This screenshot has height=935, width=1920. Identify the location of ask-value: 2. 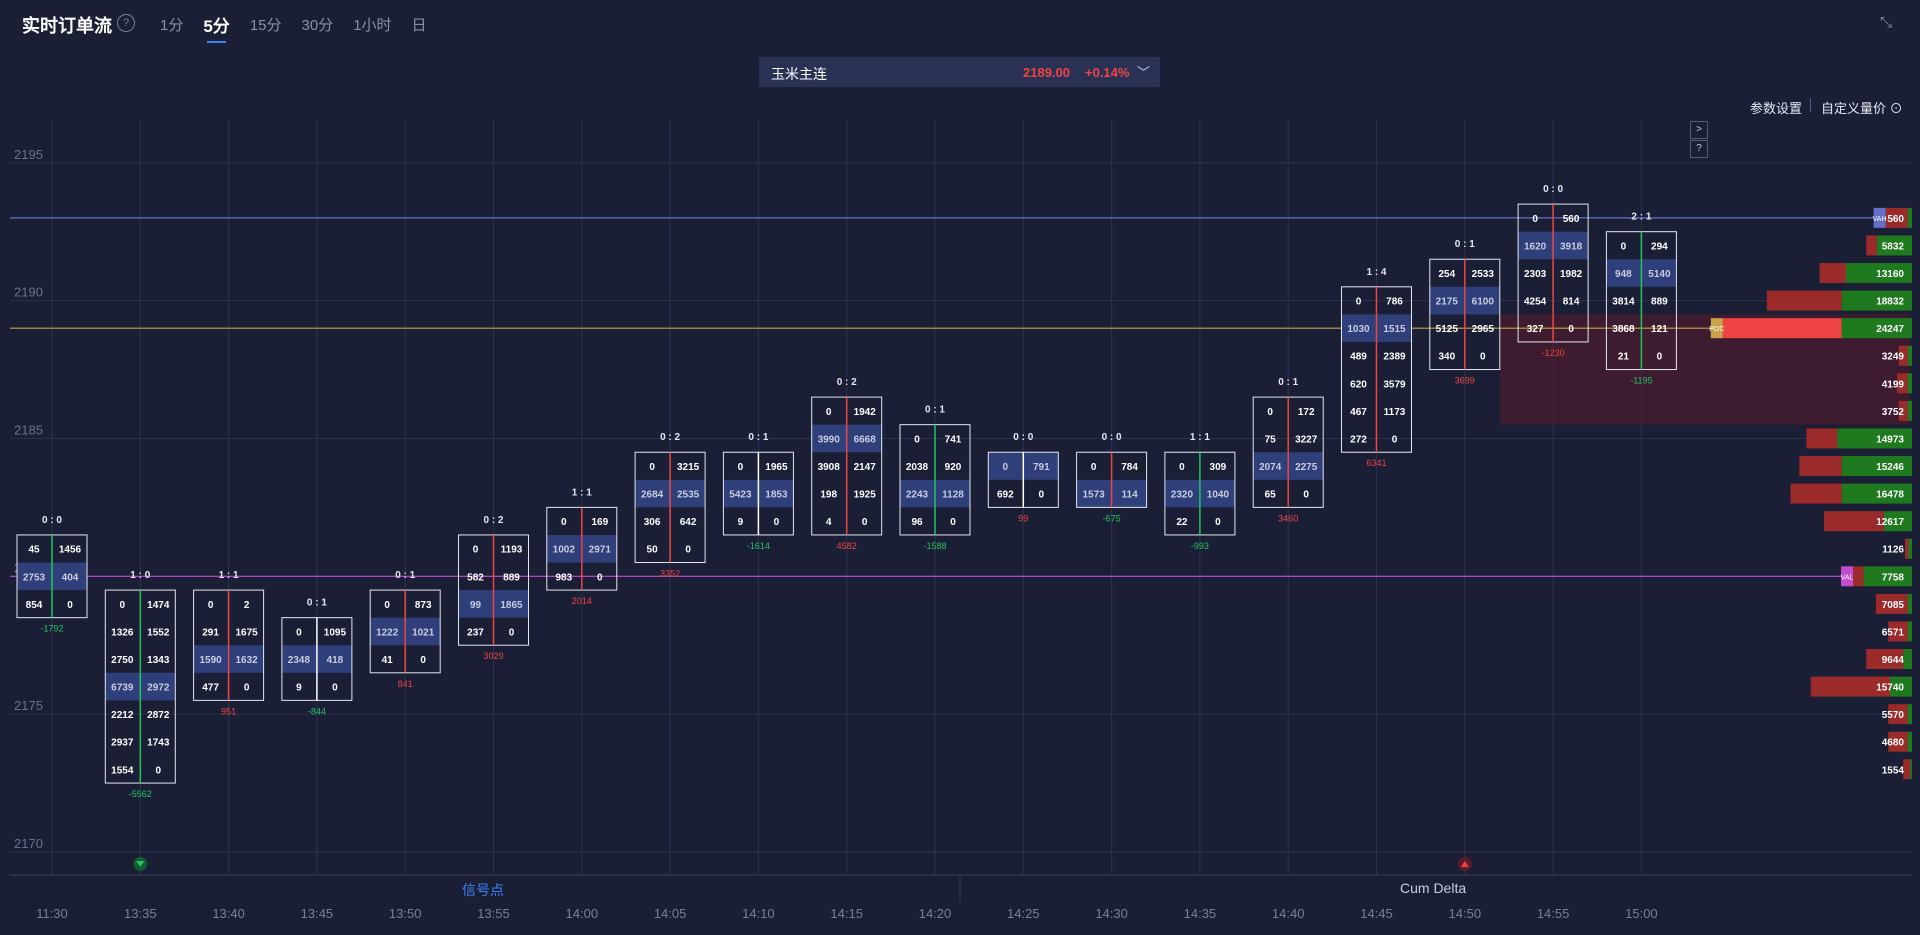
(247, 605).